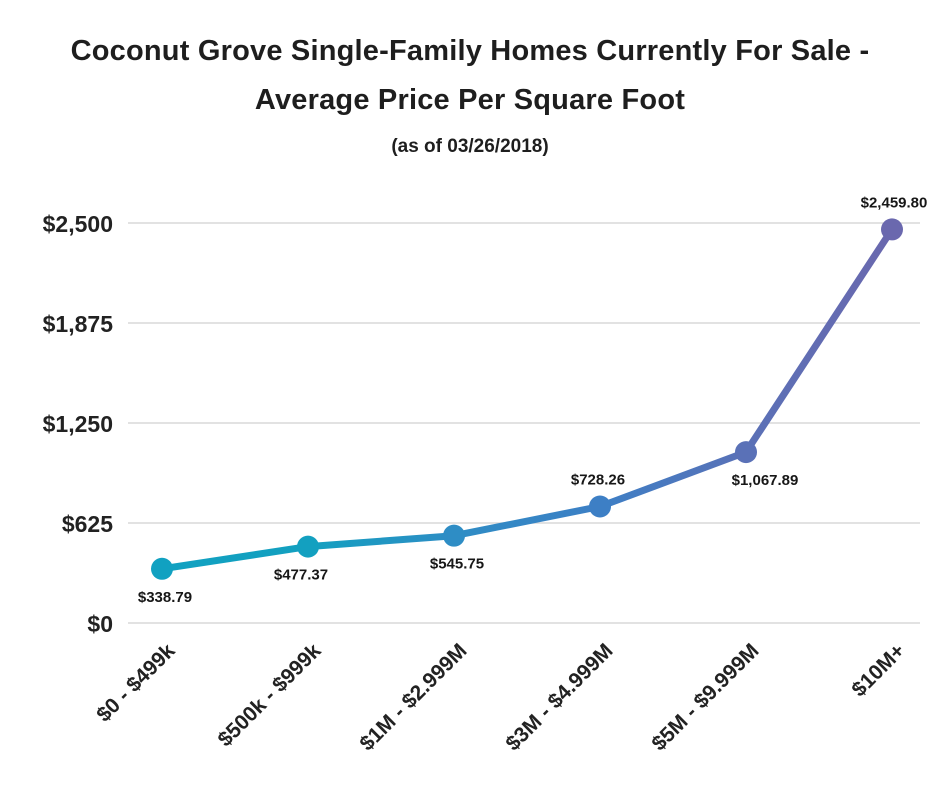 Image resolution: width=940 pixels, height=788 pixels. Describe the element at coordinates (559, 697) in the screenshot. I see `x-axis-category-label: $3M - $4.999M` at that location.